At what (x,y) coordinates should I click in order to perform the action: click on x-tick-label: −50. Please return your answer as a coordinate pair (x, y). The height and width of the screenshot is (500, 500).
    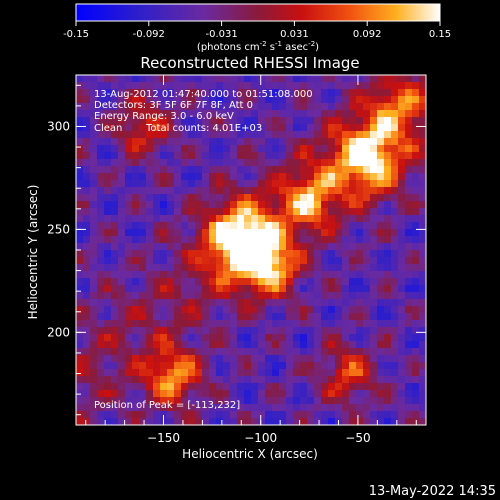
    Looking at the image, I should click on (357, 438).